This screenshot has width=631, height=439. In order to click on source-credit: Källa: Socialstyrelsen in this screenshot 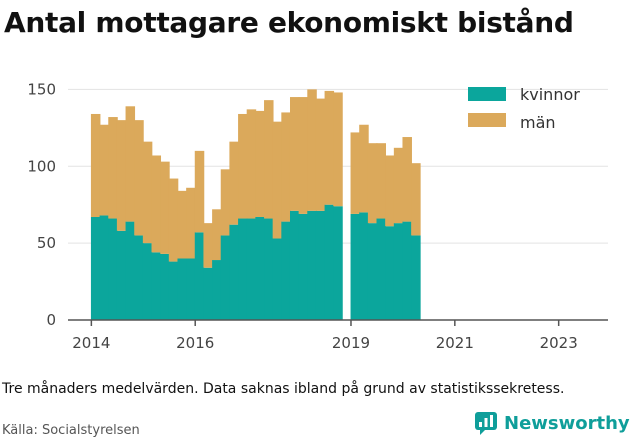, I will do `click(71, 430)`.